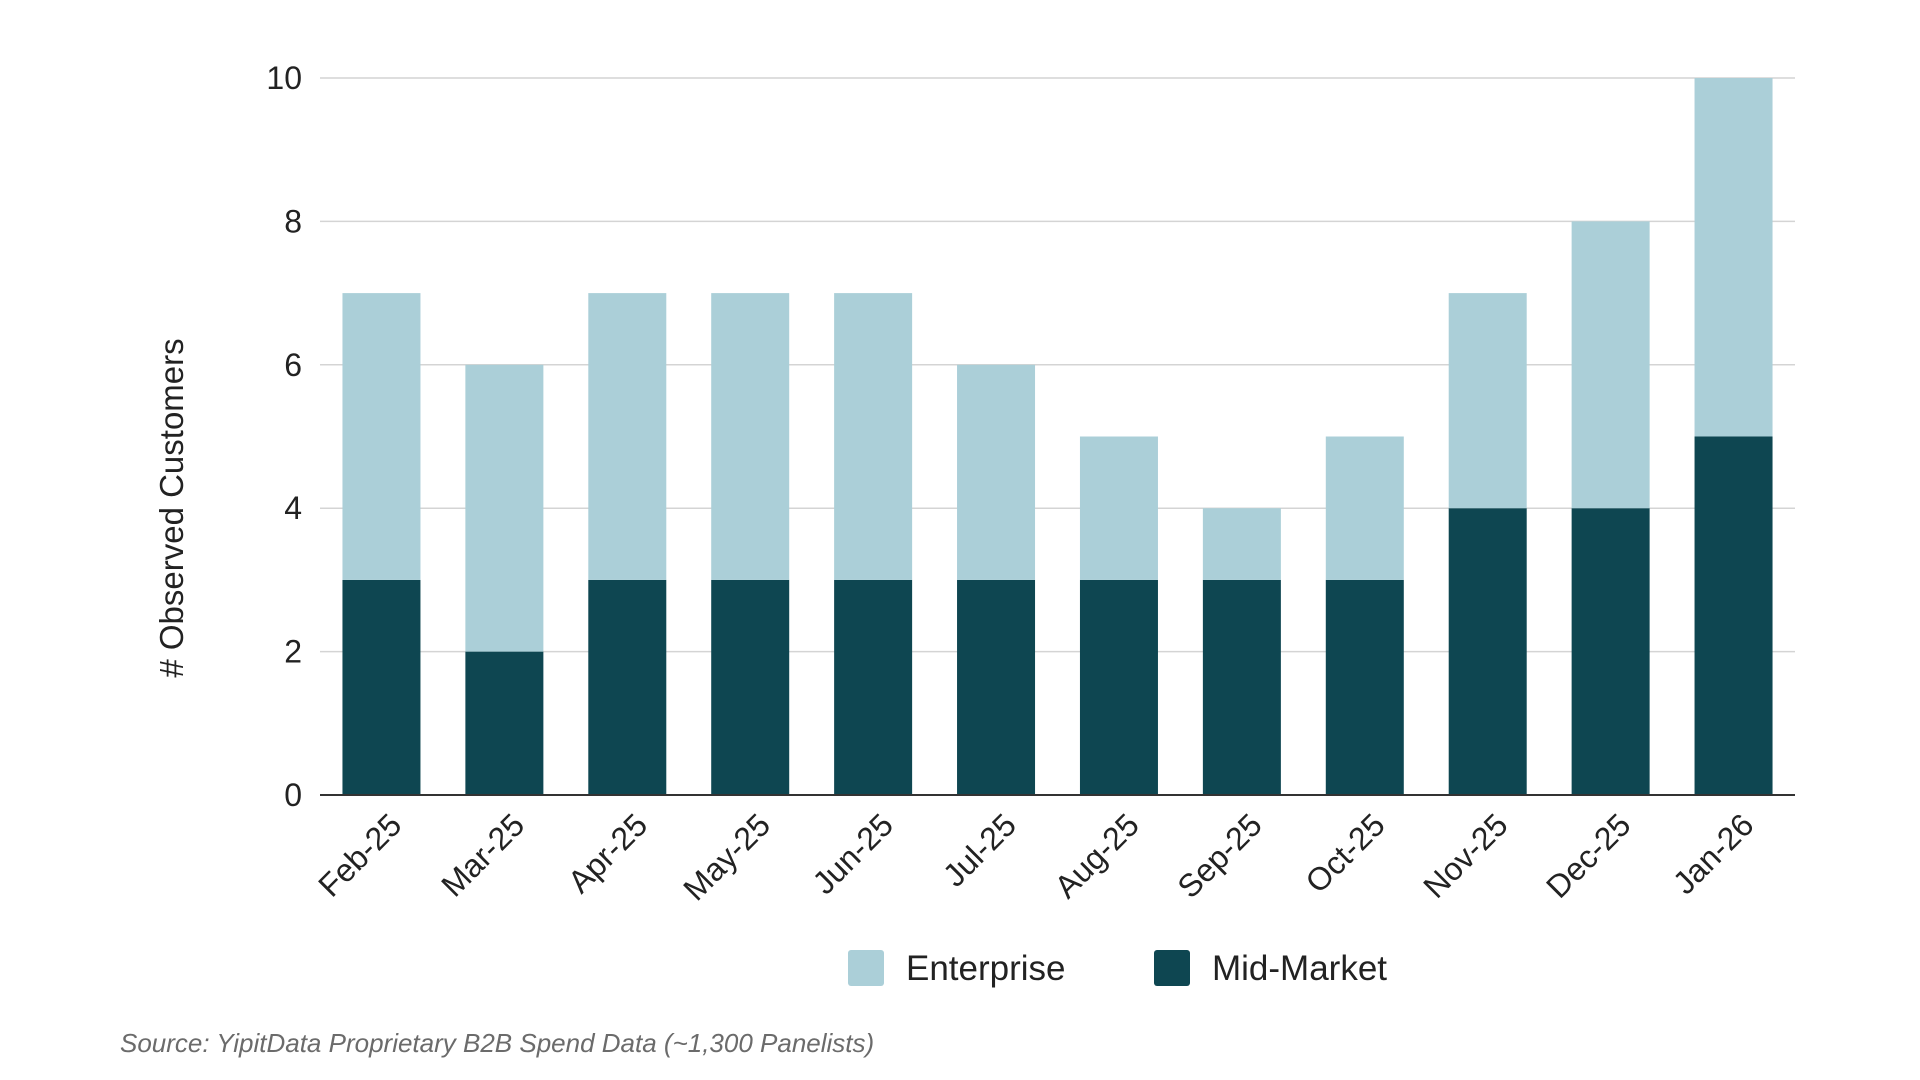 The height and width of the screenshot is (1080, 1920). What do you see at coordinates (1588, 855) in the screenshot?
I see `x-tick-label: Dec-25` at bounding box center [1588, 855].